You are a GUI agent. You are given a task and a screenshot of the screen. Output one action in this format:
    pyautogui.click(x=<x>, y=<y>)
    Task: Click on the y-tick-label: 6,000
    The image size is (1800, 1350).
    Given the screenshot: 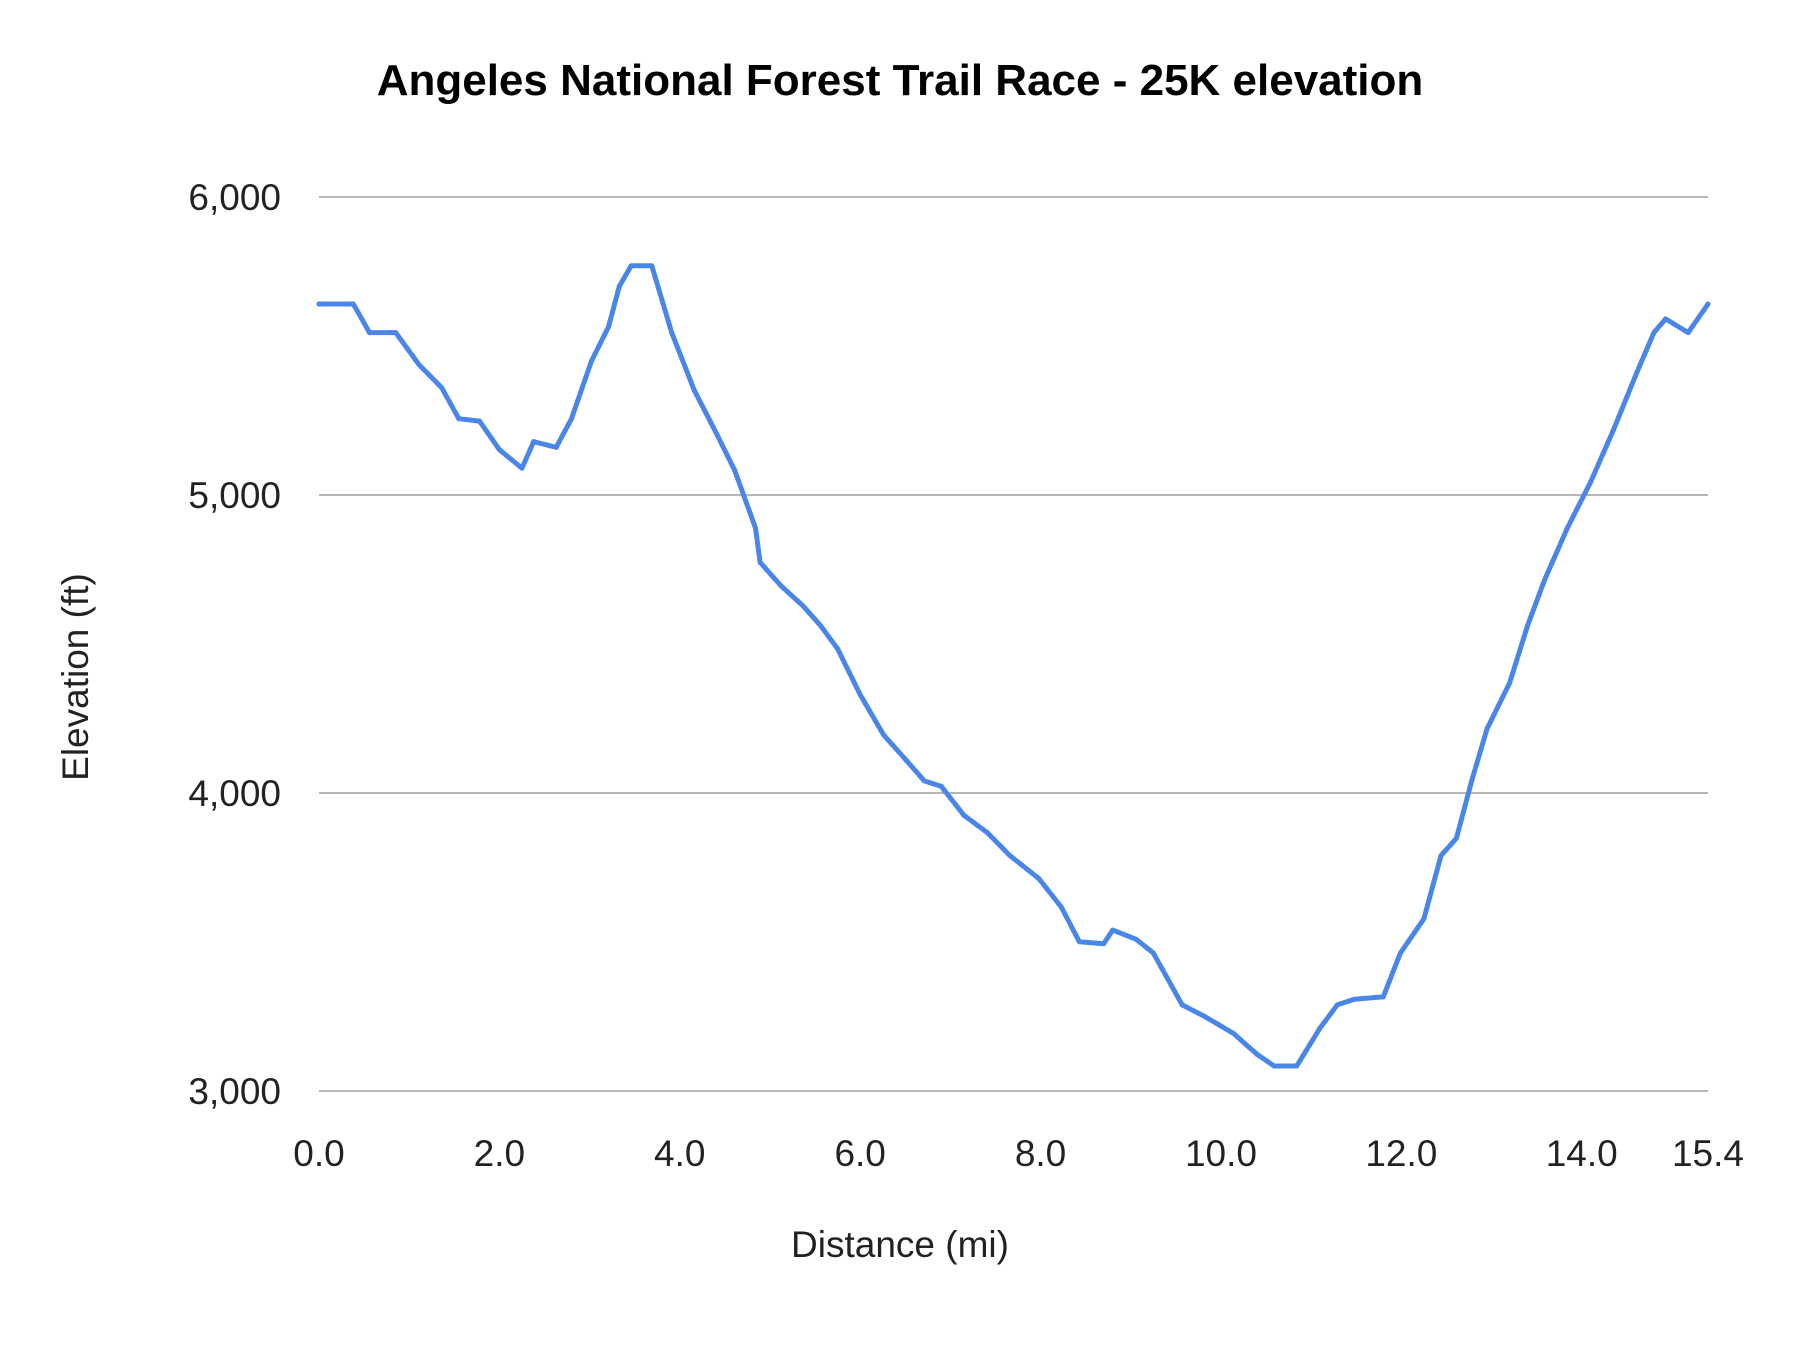 What is the action you would take?
    pyautogui.click(x=234, y=197)
    